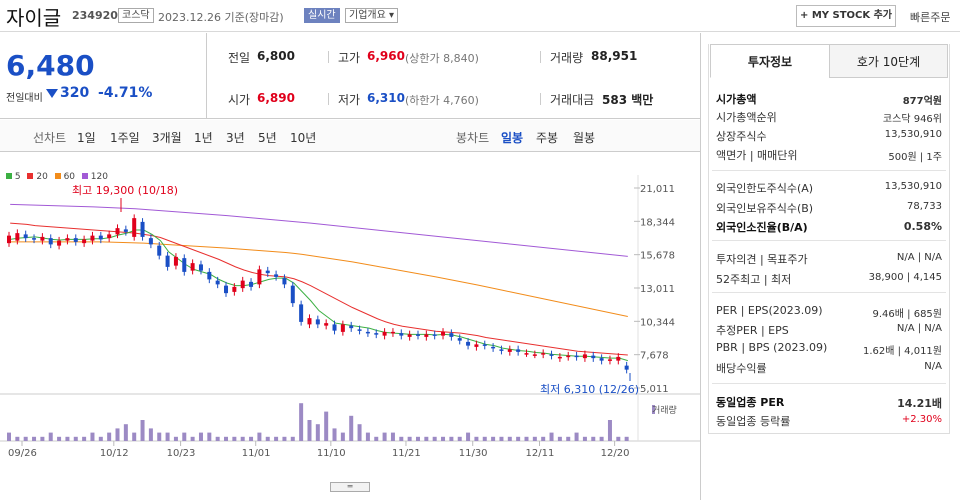 The width and height of the screenshot is (960, 500). Describe the element at coordinates (512, 138) in the screenshot. I see `candle-daily: 일봉` at that location.